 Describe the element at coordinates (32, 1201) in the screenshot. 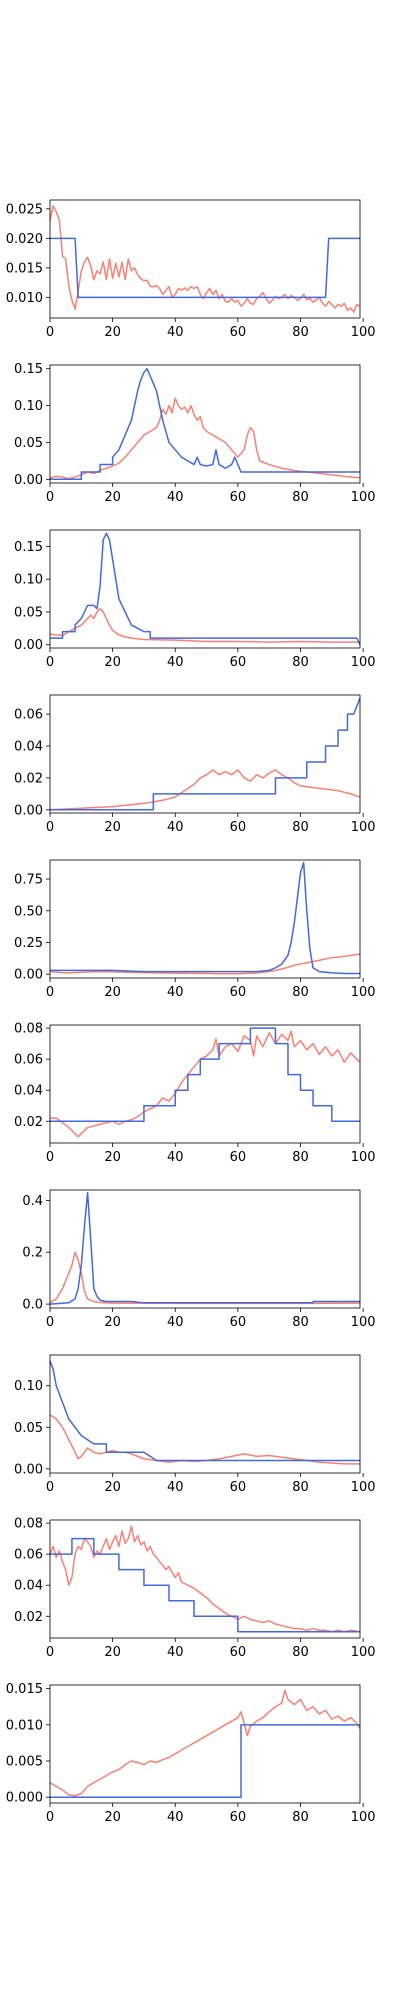

I see `y-tick-label: 0.4` at that location.